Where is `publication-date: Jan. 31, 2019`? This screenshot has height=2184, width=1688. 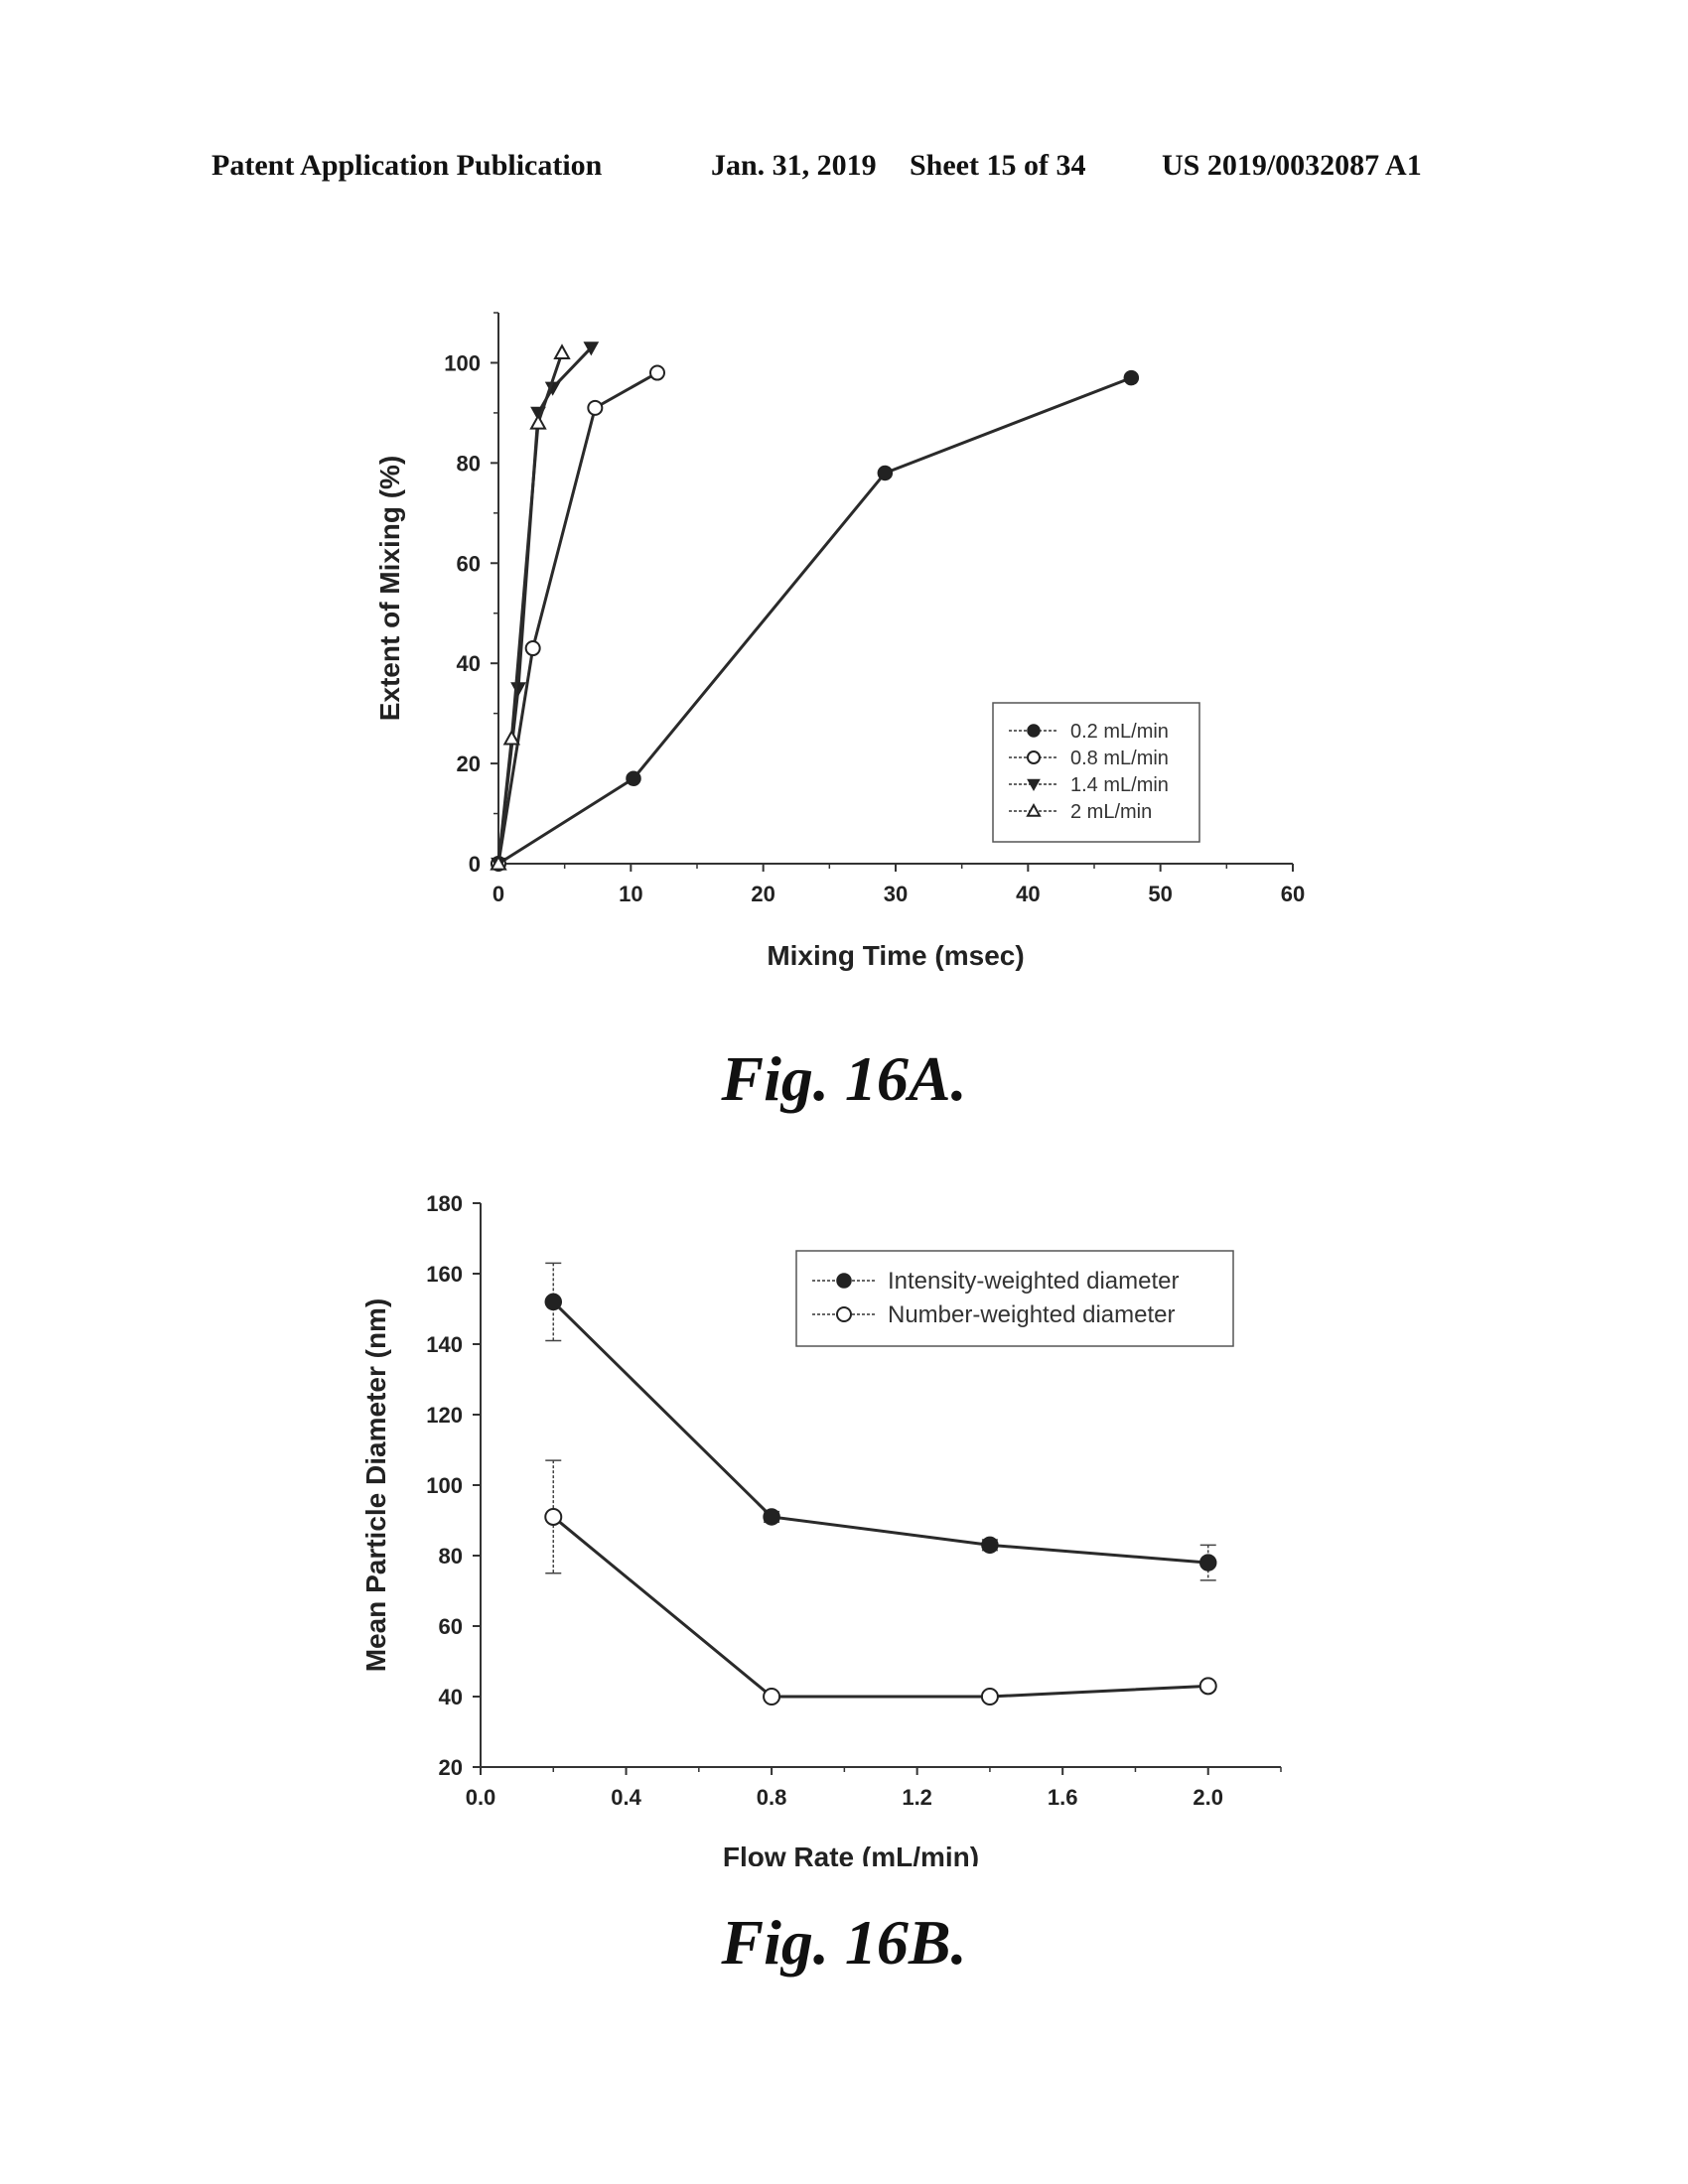 publication-date: Jan. 31, 2019 is located at coordinates (794, 166).